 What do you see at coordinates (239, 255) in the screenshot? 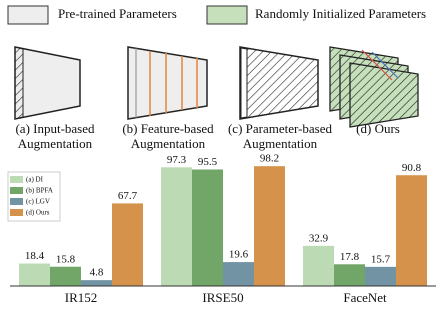
I see `value-label: 19.6` at bounding box center [239, 255].